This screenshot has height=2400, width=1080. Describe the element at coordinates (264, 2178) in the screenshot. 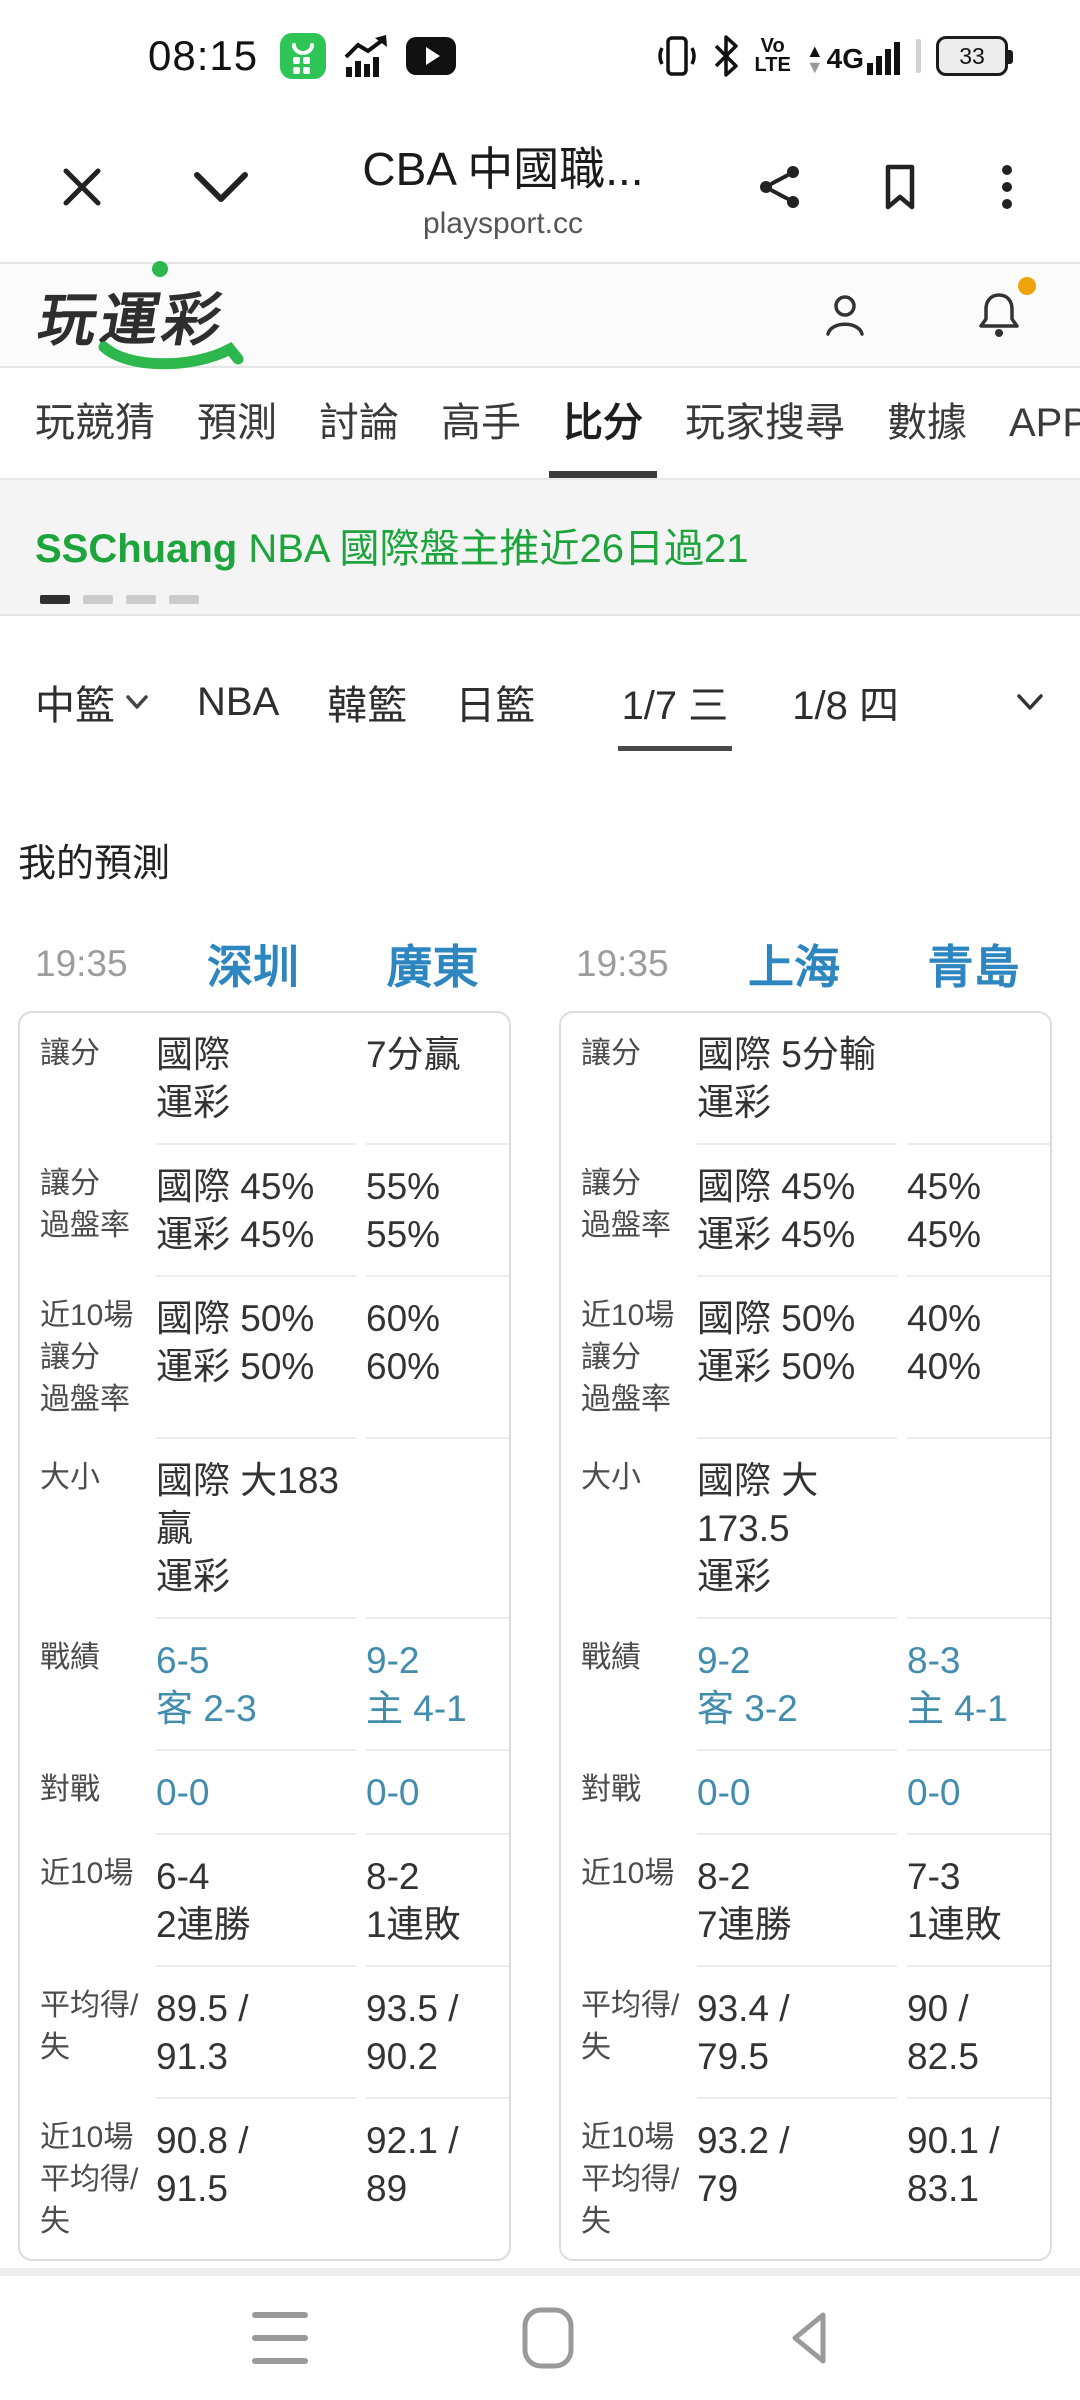

I see `stat-row: 近10場 平均得/失 90.8 /91.5 92.1 /89` at that location.